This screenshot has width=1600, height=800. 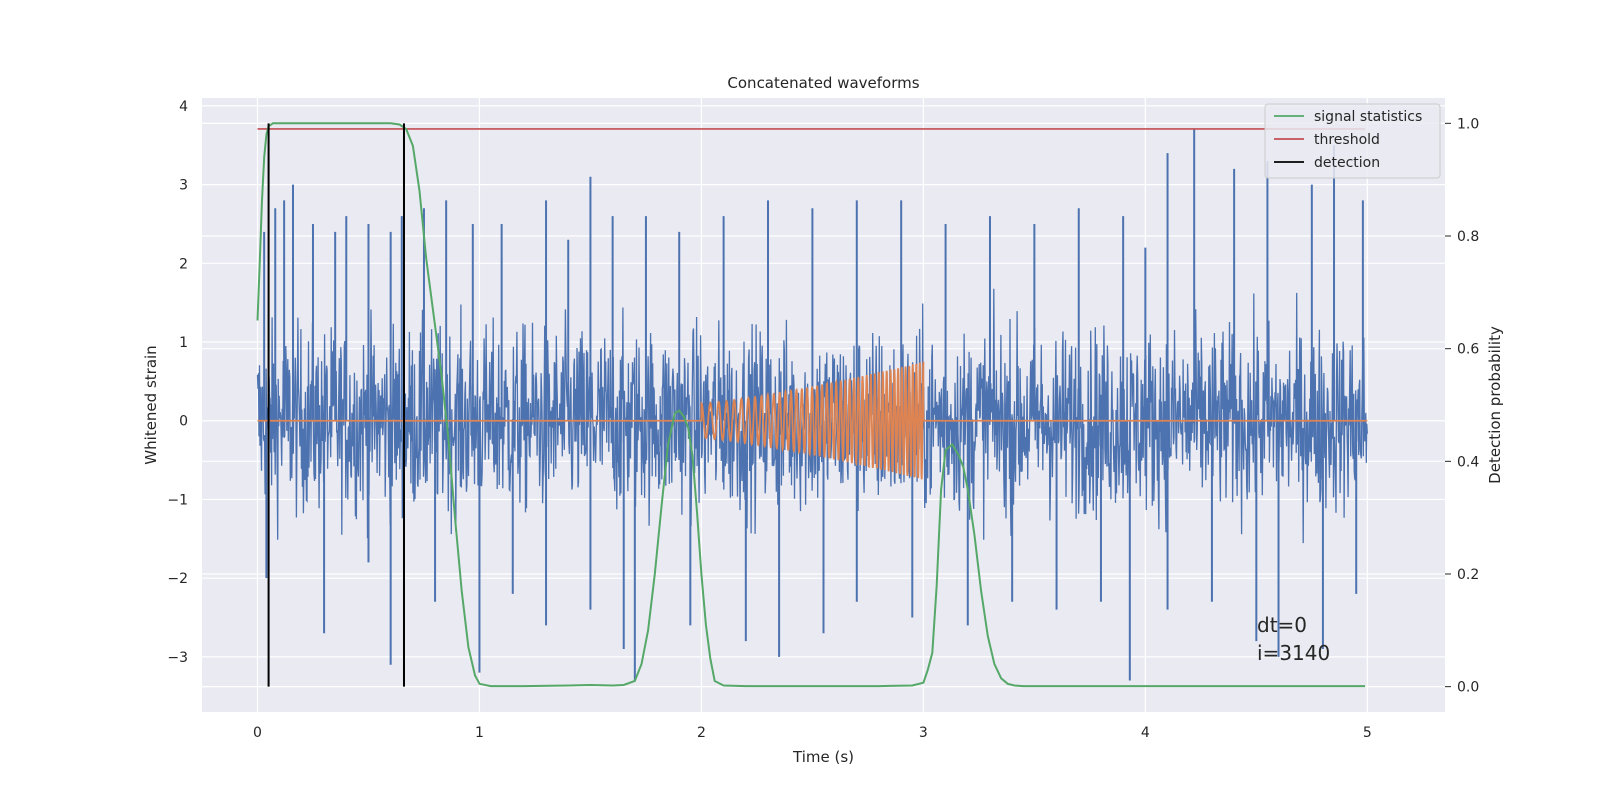 What do you see at coordinates (1145, 733) in the screenshot?
I see `x-tick-label: 4` at bounding box center [1145, 733].